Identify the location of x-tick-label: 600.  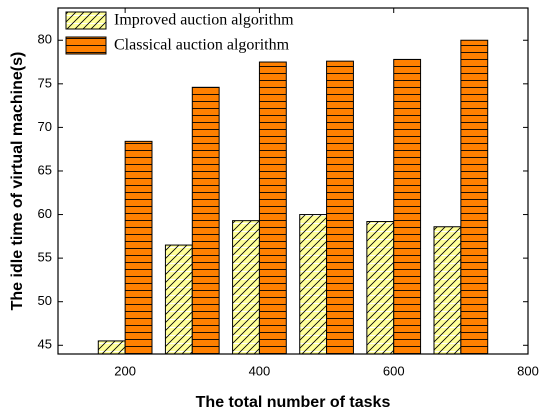
(394, 370).